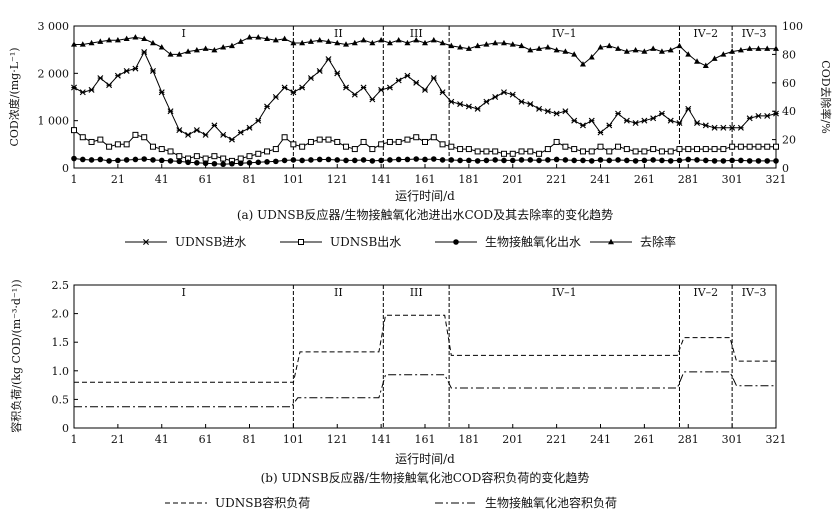  What do you see at coordinates (14, 96) in the screenshot?
I see `chart-a-ylabel: COD浓度/(mg·L⁻¹)` at bounding box center [14, 96].